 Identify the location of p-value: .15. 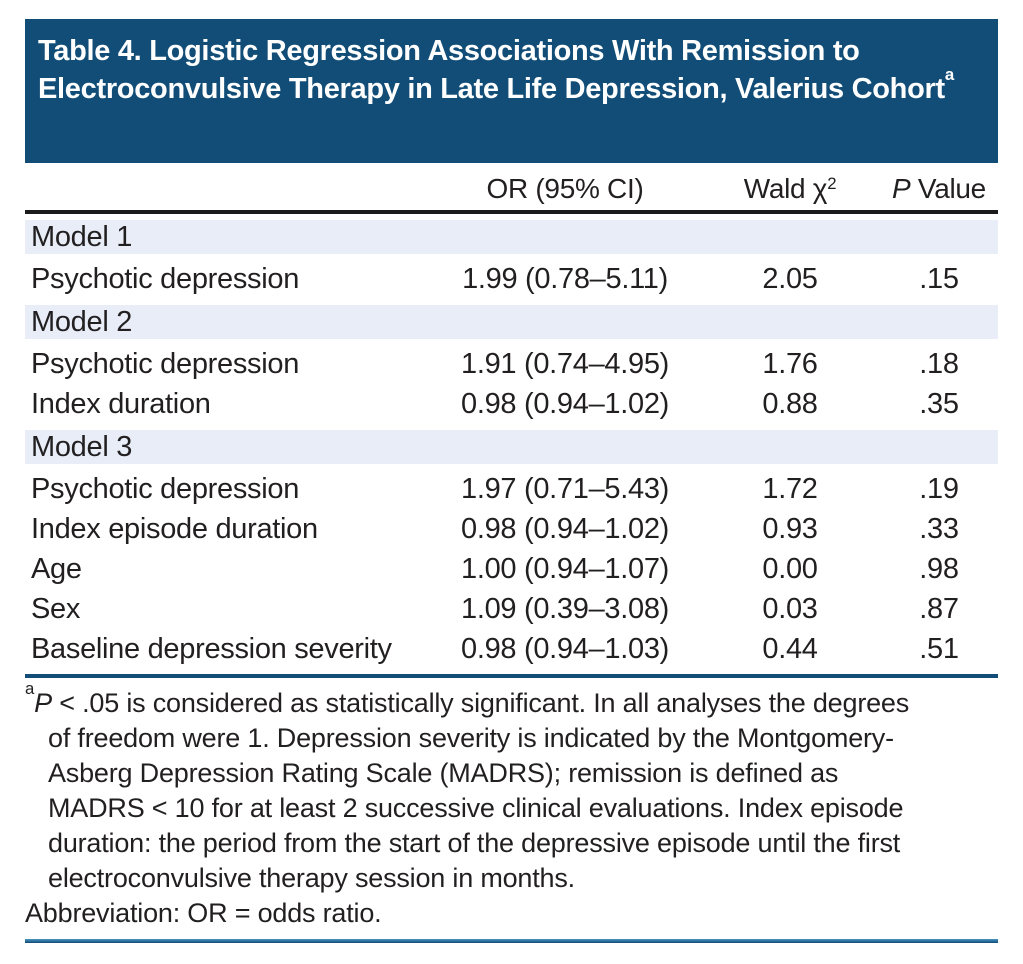
(939, 278).